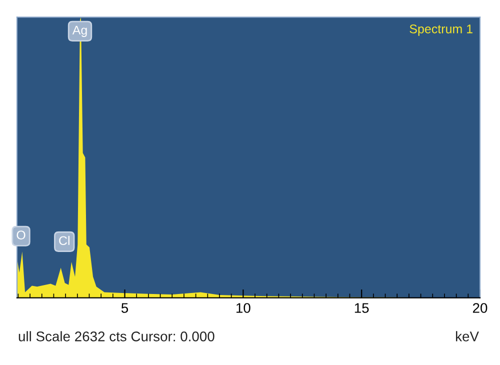 This screenshot has height=365, width=500. What do you see at coordinates (467, 336) in the screenshot?
I see `x-axis-title: keV` at bounding box center [467, 336].